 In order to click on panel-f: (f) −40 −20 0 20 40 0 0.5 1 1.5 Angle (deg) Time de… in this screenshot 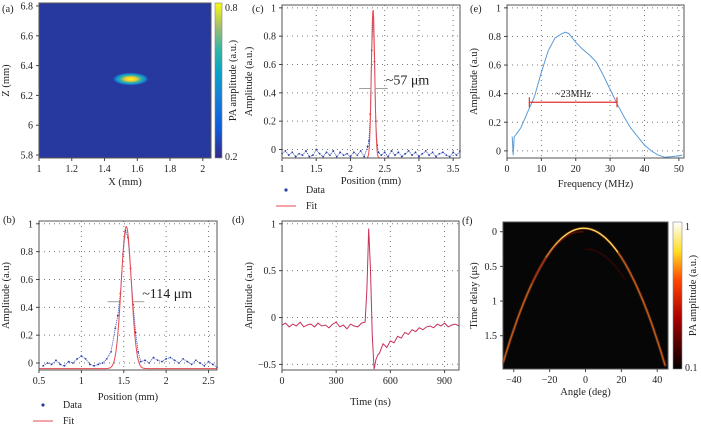, I will do `click(580, 307)`.